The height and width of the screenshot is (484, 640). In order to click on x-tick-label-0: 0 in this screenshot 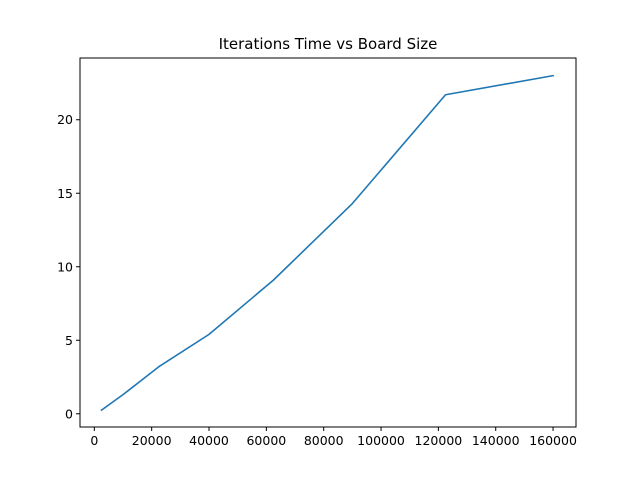, I will do `click(94, 440)`.